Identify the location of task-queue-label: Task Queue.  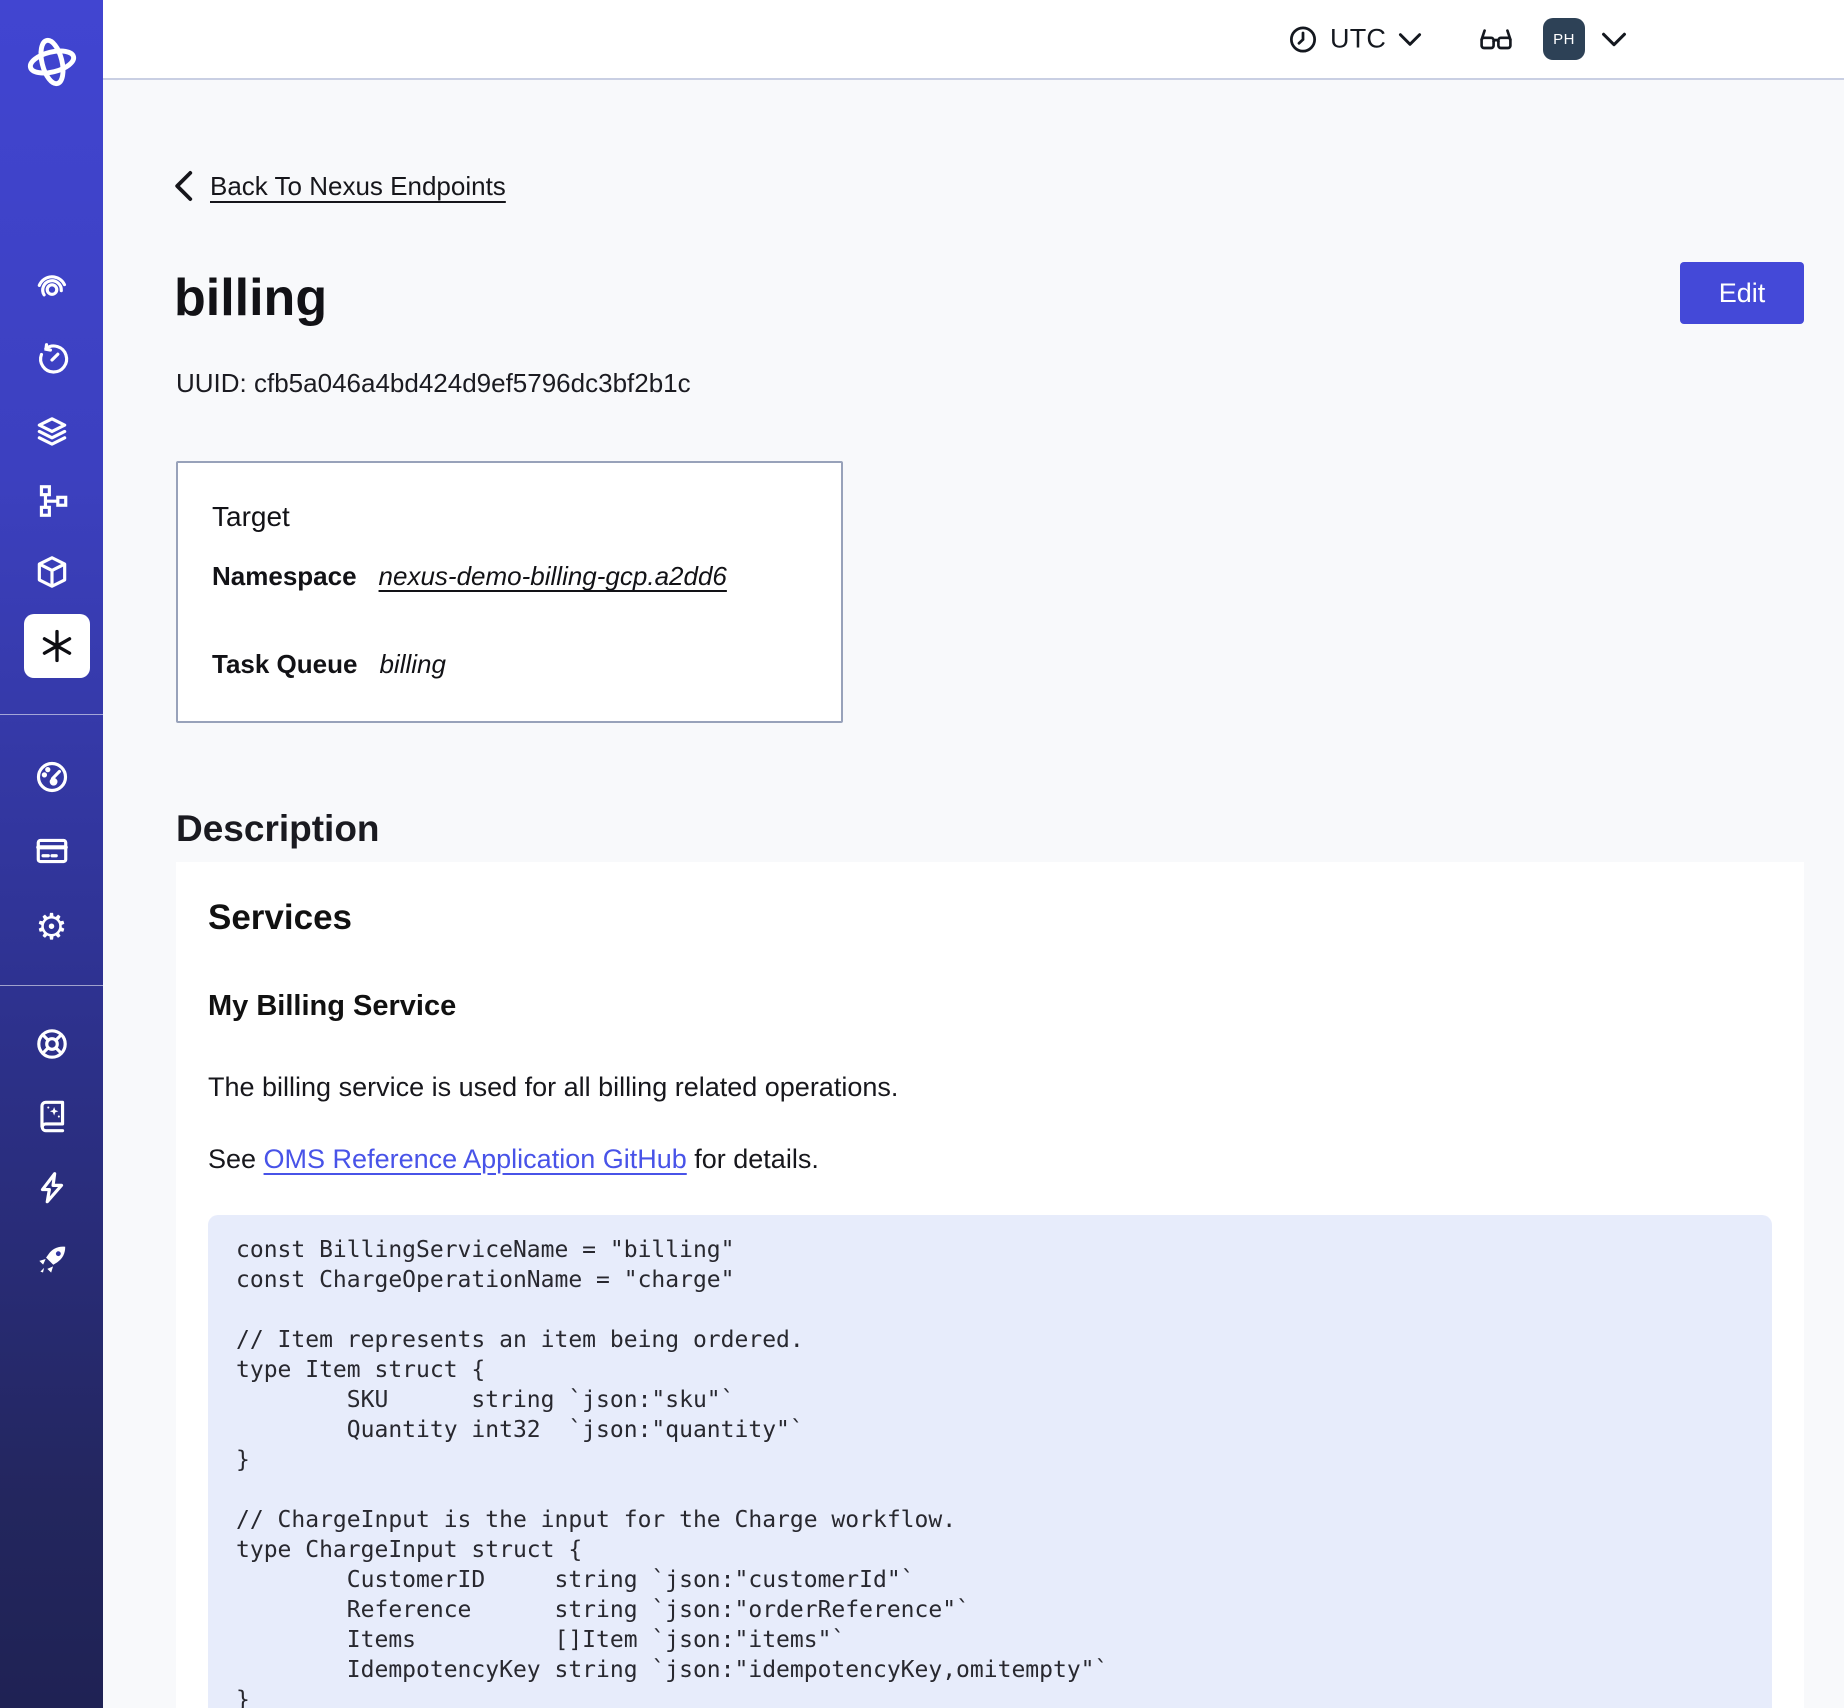
(285, 664).